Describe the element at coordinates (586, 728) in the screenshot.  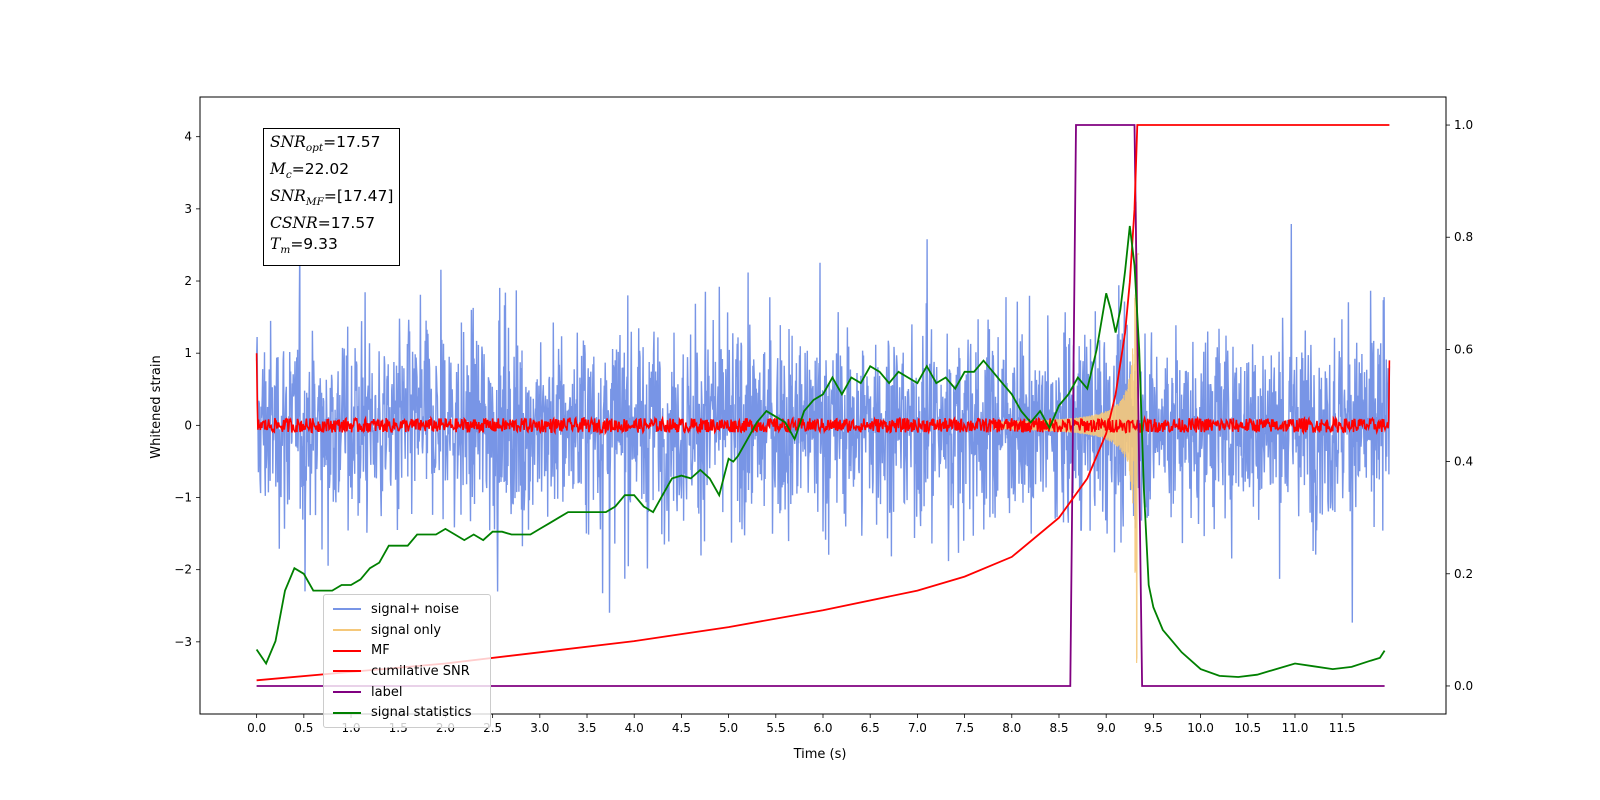
I see `x-tick-label: 3.5` at that location.